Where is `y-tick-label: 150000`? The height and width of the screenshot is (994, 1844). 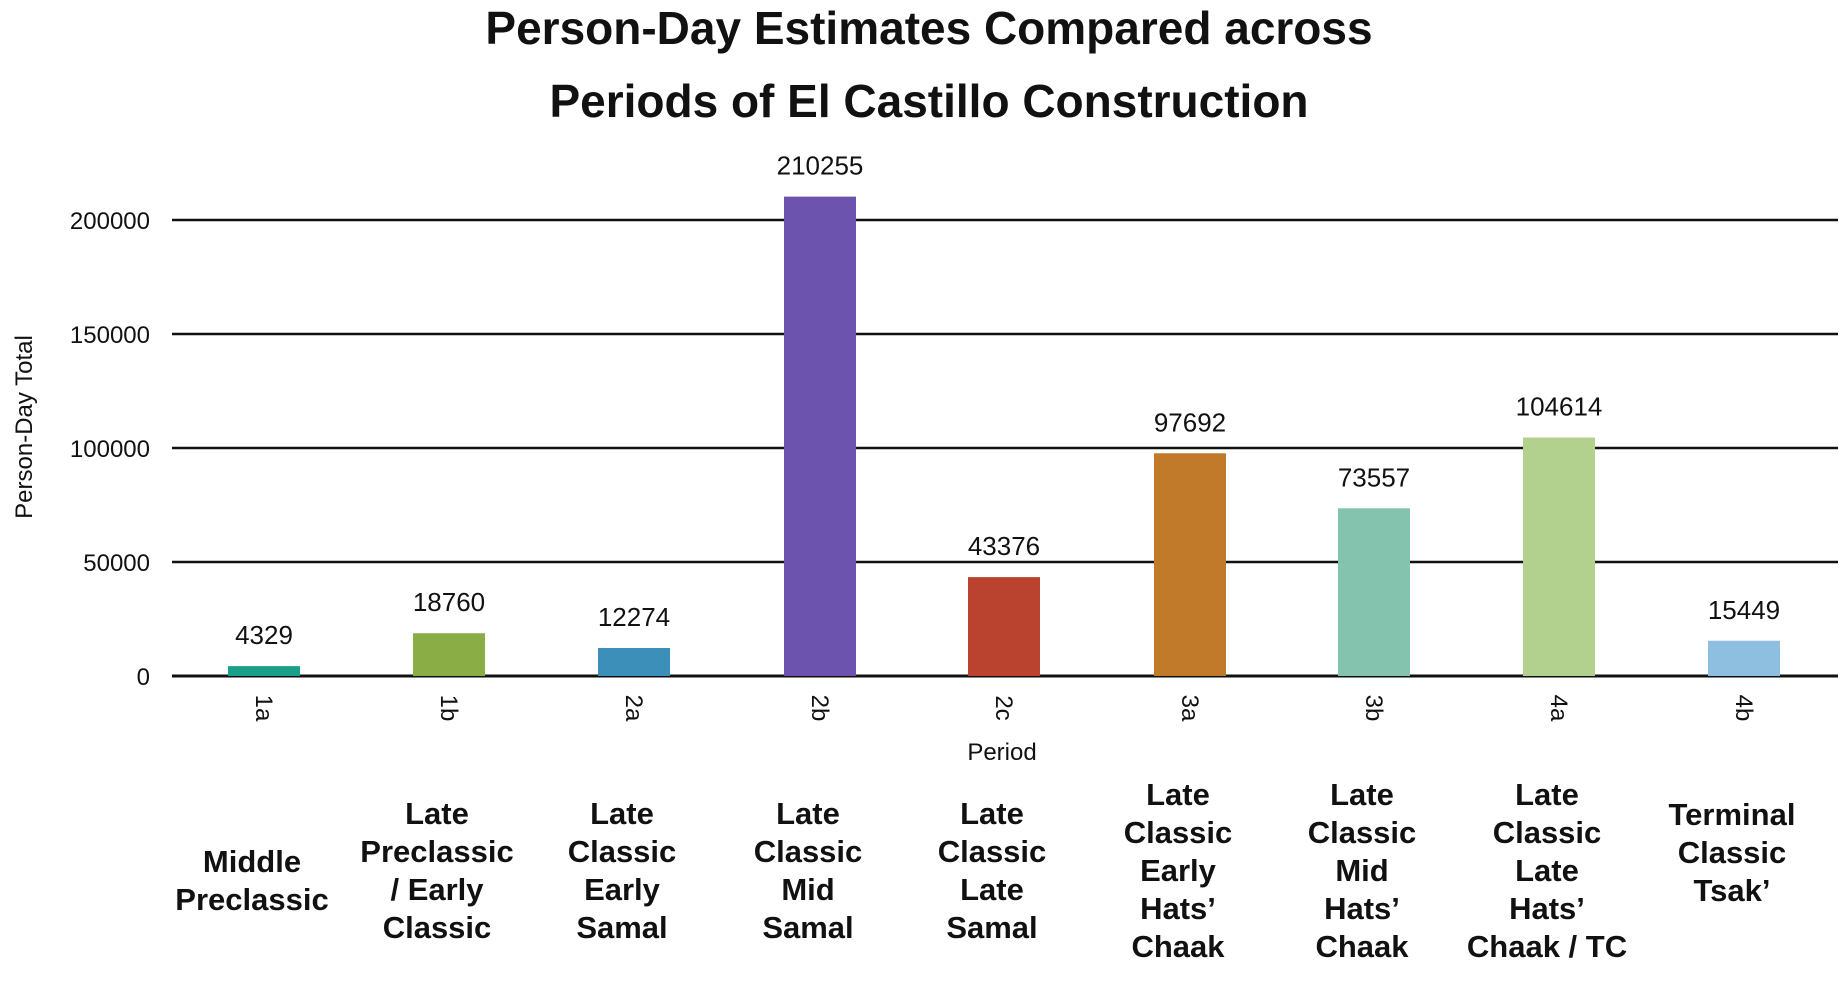 y-tick-label: 150000 is located at coordinates (110, 335).